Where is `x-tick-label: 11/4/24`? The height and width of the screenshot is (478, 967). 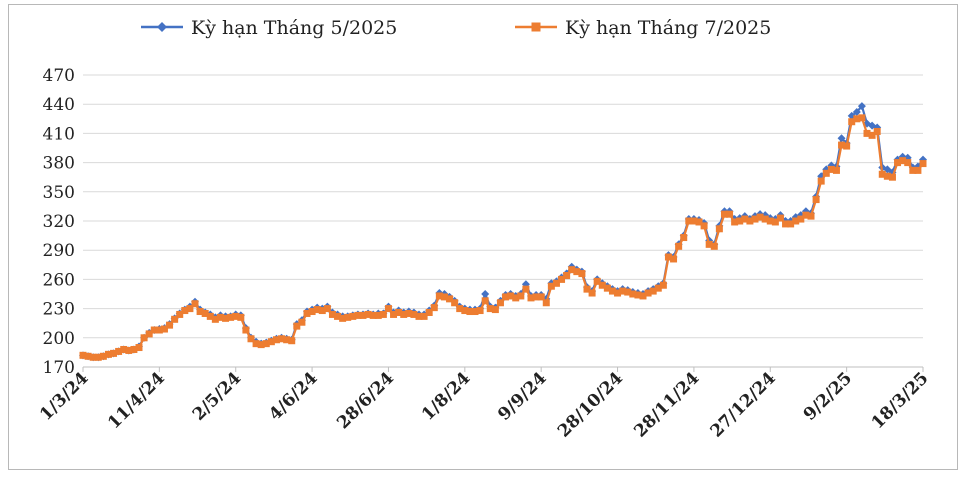 x-tick-label: 11/4/24 is located at coordinates (136, 400).